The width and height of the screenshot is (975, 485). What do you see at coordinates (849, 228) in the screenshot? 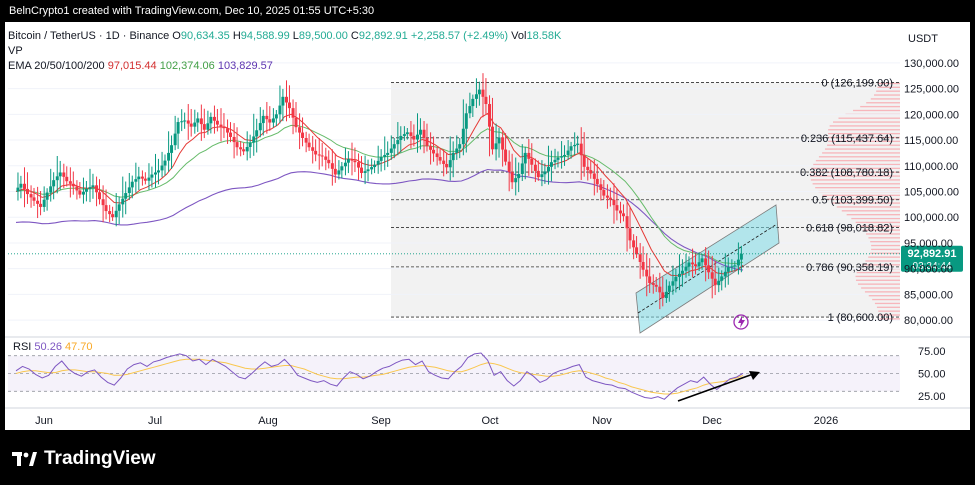
I see `fib-label: 0.618 (98,018.82)` at bounding box center [849, 228].